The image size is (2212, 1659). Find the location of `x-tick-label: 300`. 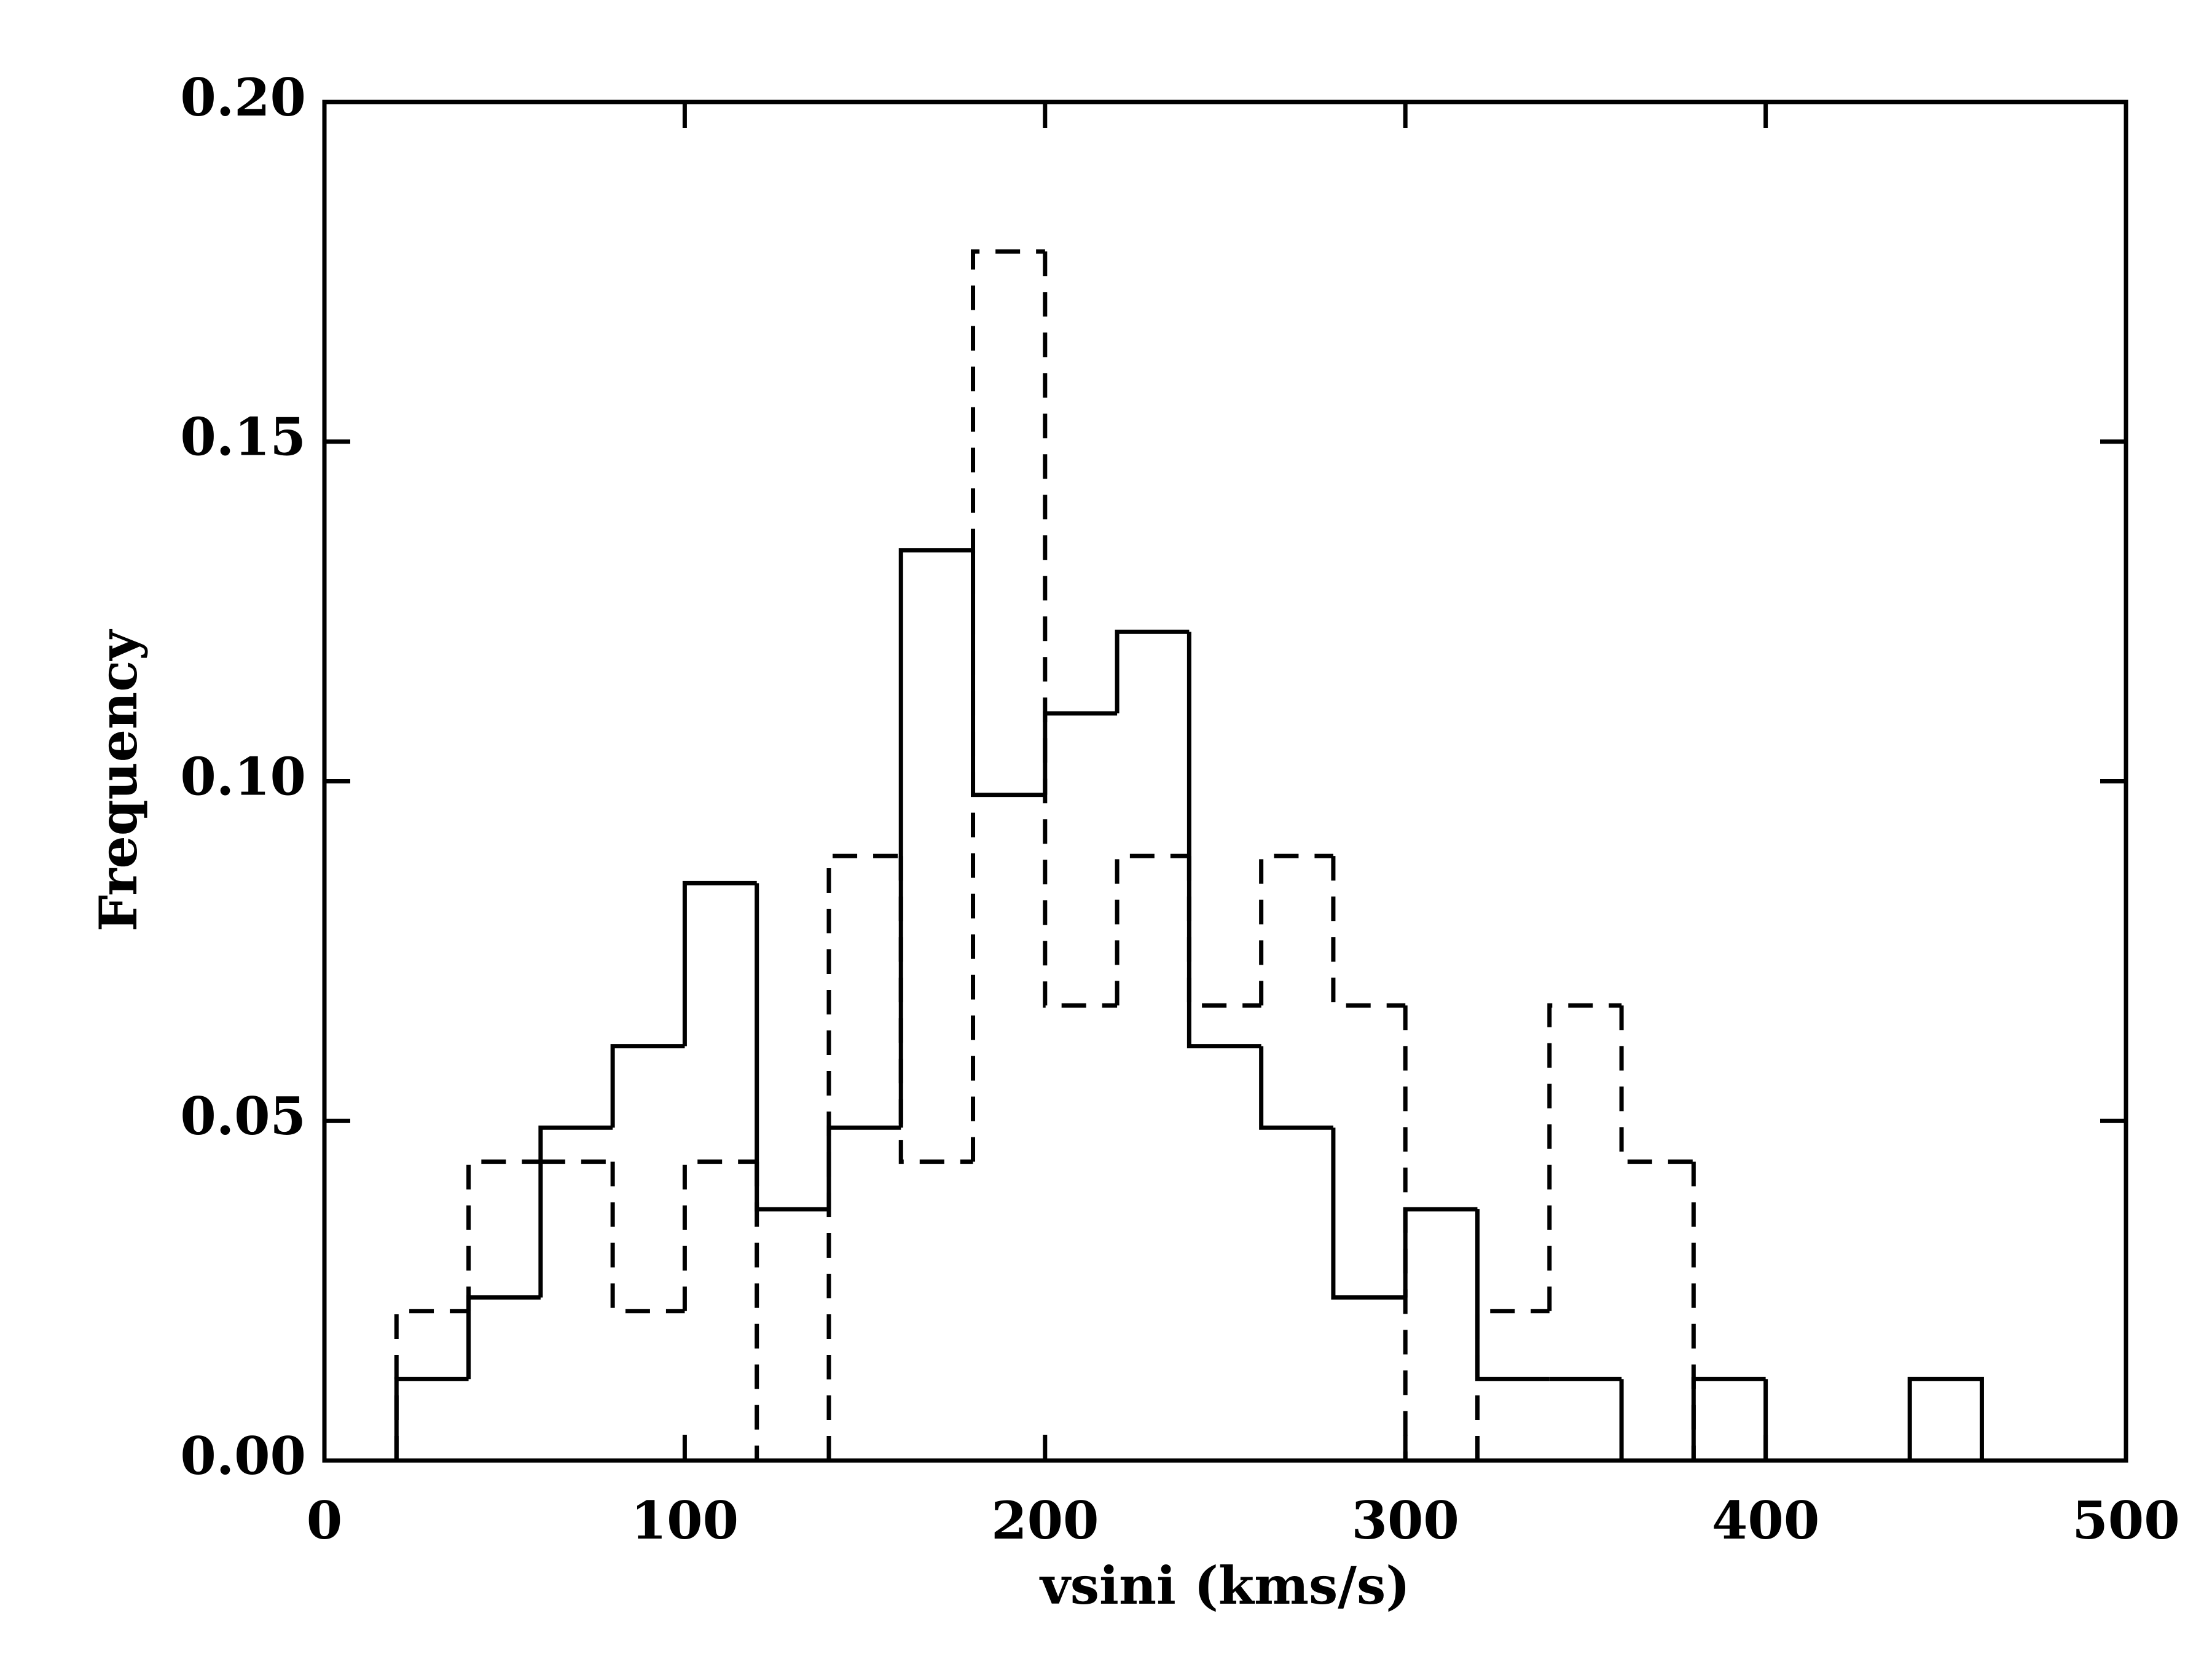

x-tick-label: 300 is located at coordinates (1405, 1520).